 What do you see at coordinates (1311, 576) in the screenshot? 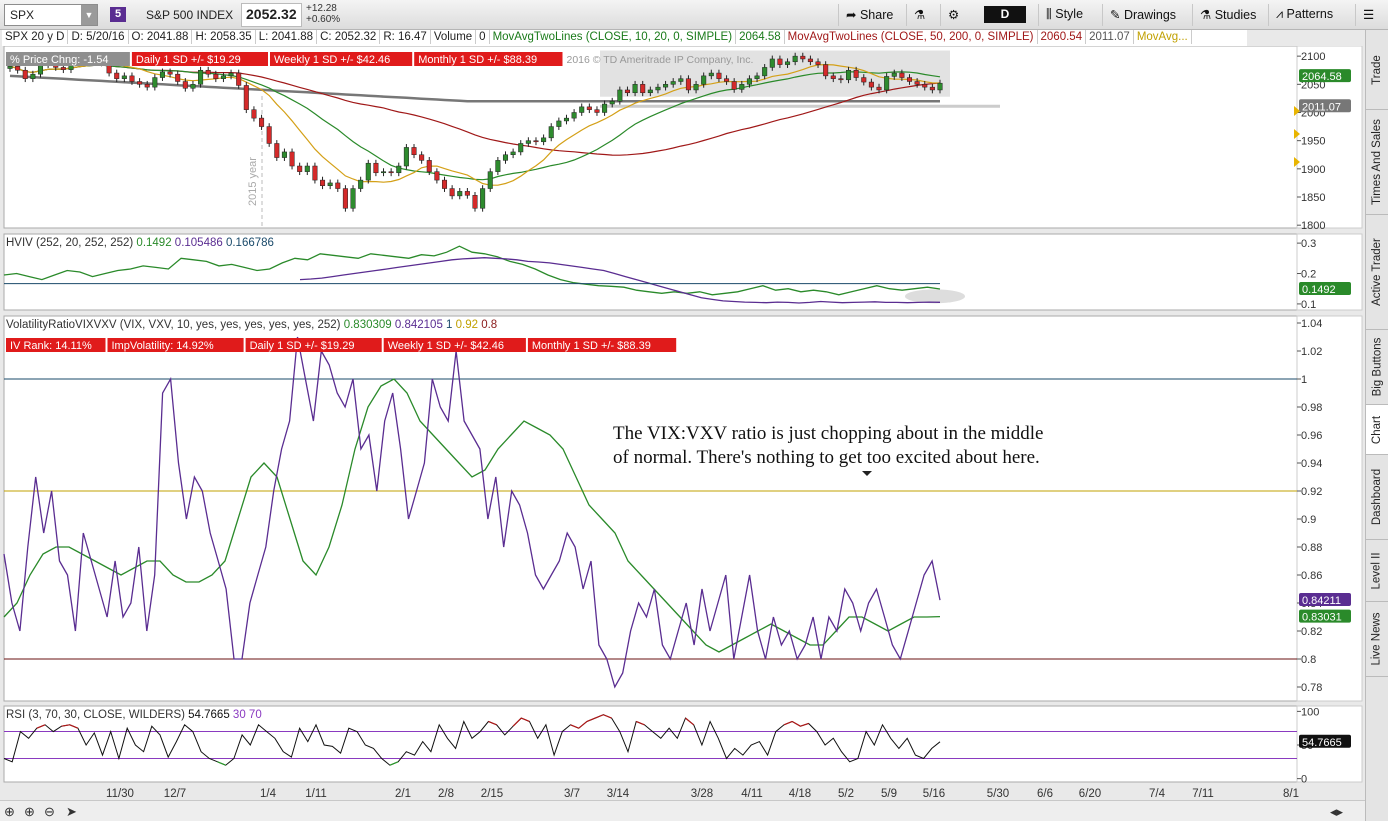
I see `vr-axis-tick-label: 0.86` at bounding box center [1311, 576].